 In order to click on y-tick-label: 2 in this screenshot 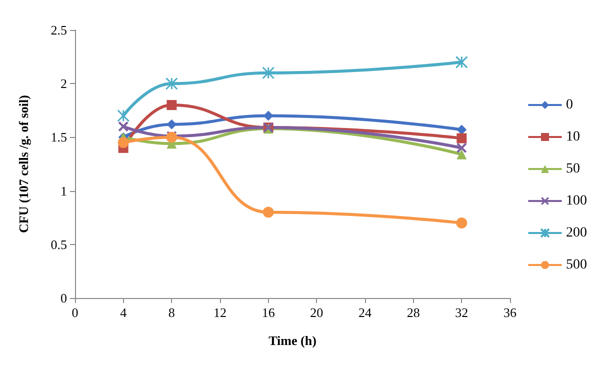, I will do `click(63, 84)`.